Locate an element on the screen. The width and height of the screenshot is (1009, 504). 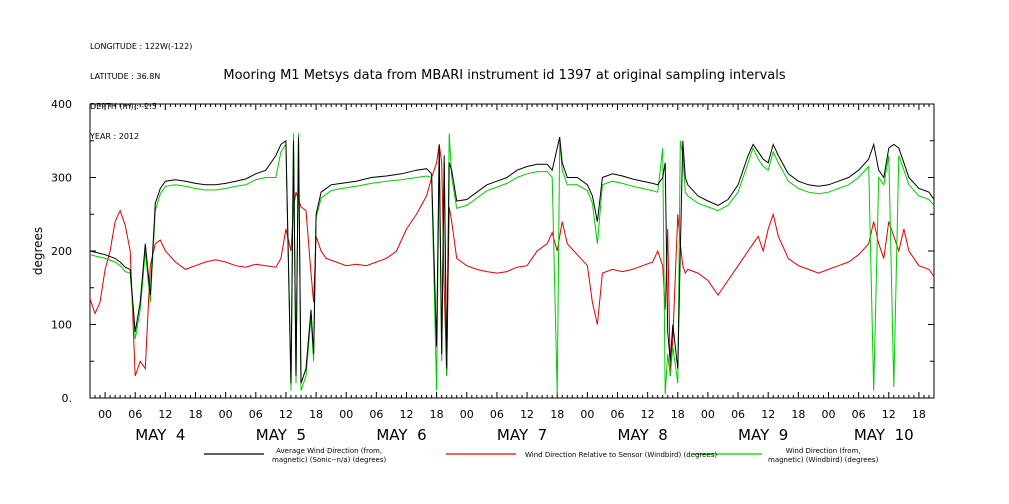
day-label: MAY 8 is located at coordinates (642, 435).